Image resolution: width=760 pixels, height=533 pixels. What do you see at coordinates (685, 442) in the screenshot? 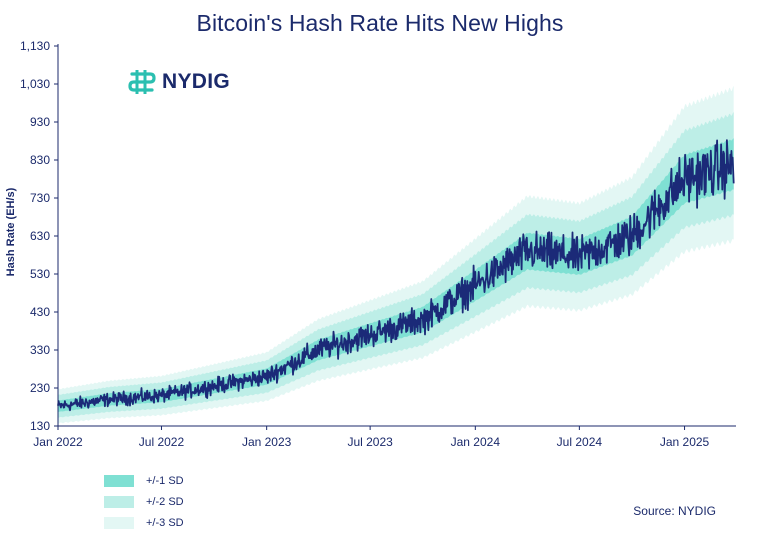
I see `x-tick-label: Jan 2025` at bounding box center [685, 442].